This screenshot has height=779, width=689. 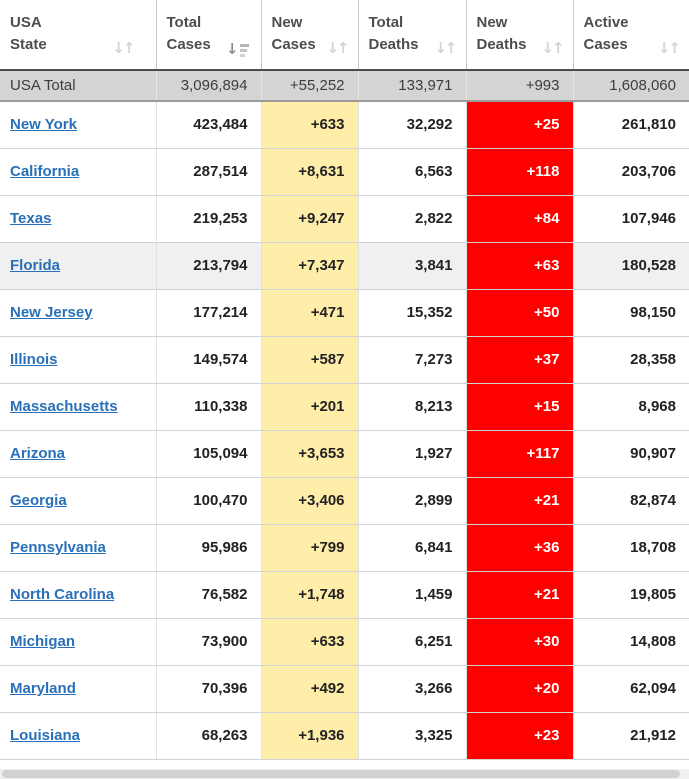 What do you see at coordinates (341, 774) in the screenshot?
I see `scrollbar-thumb` at bounding box center [341, 774].